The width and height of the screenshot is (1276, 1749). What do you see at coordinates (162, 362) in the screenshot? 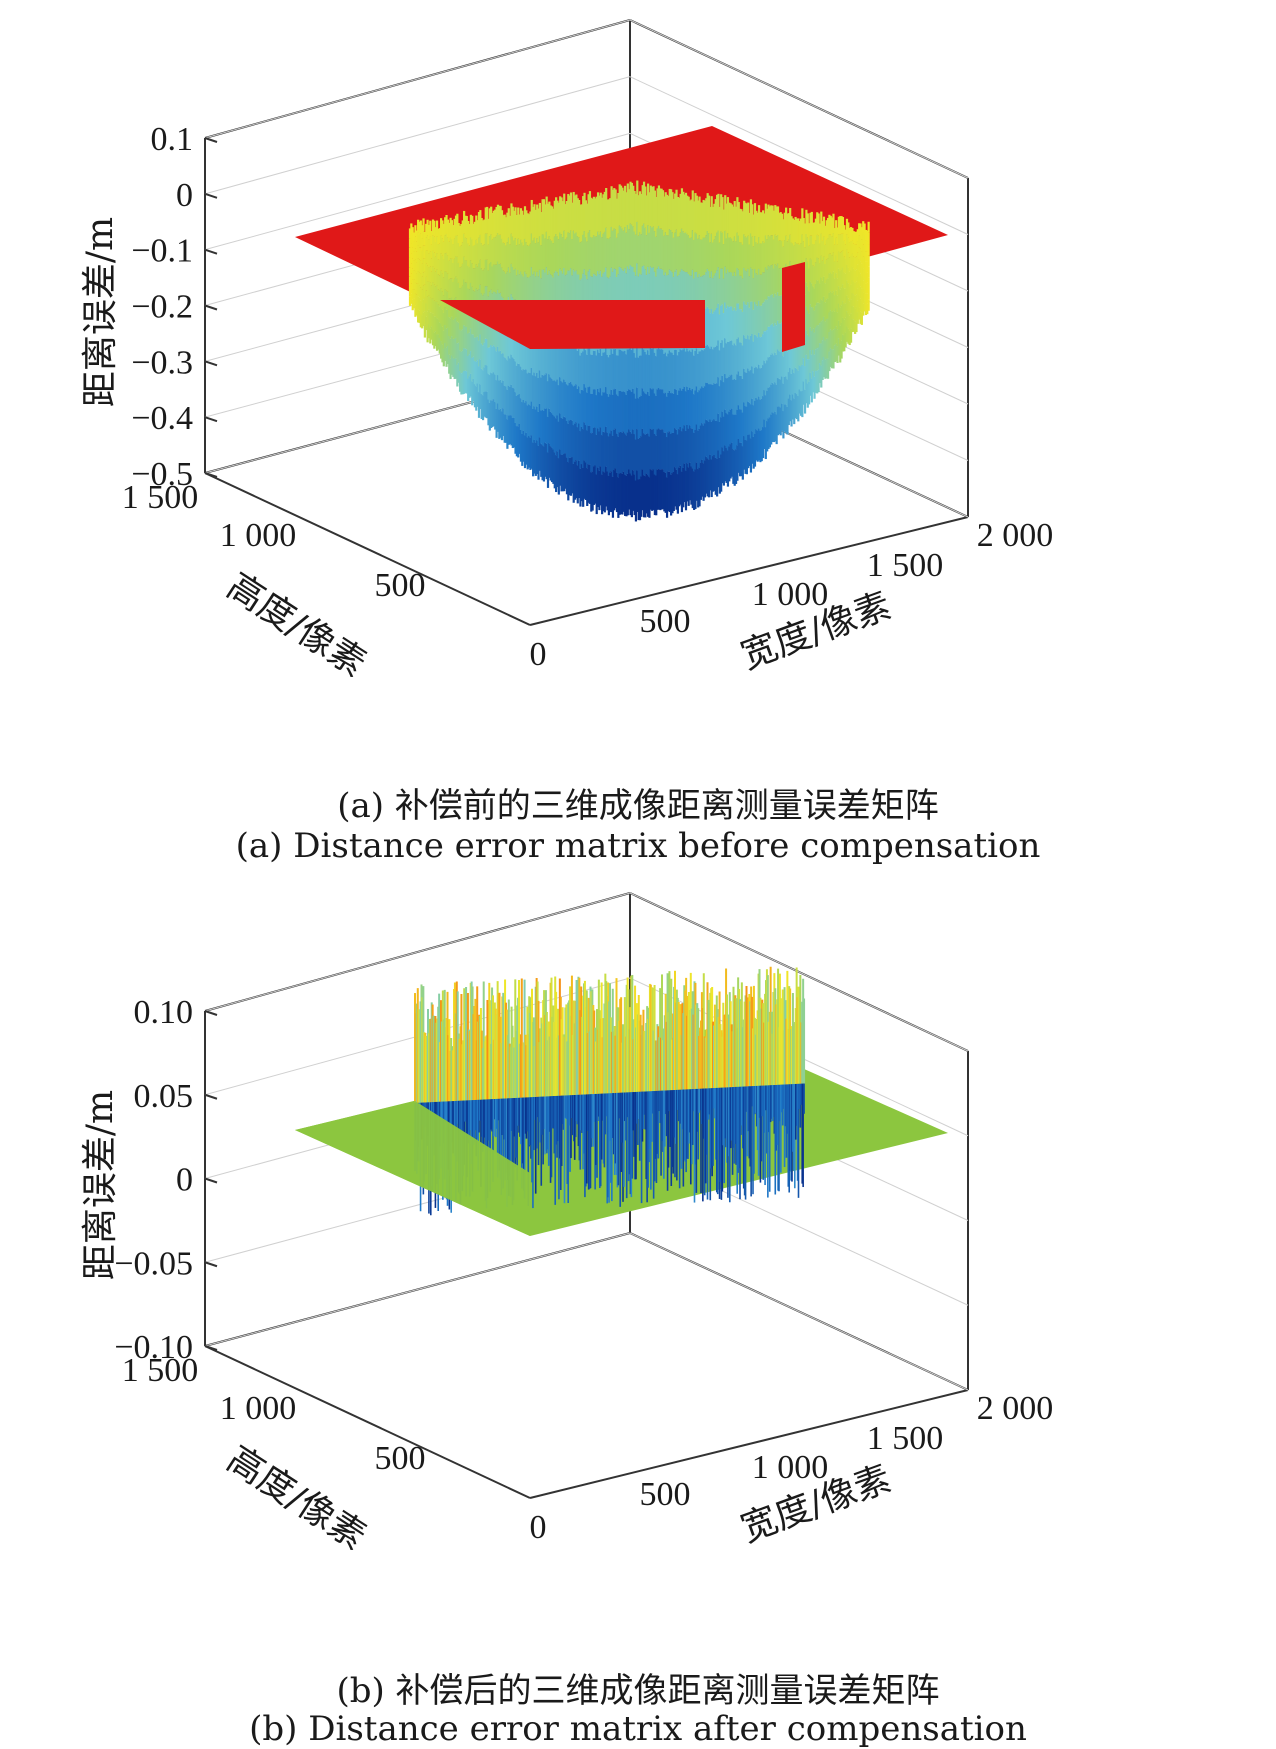
I see `z-tick-label: −0.3` at bounding box center [162, 362].